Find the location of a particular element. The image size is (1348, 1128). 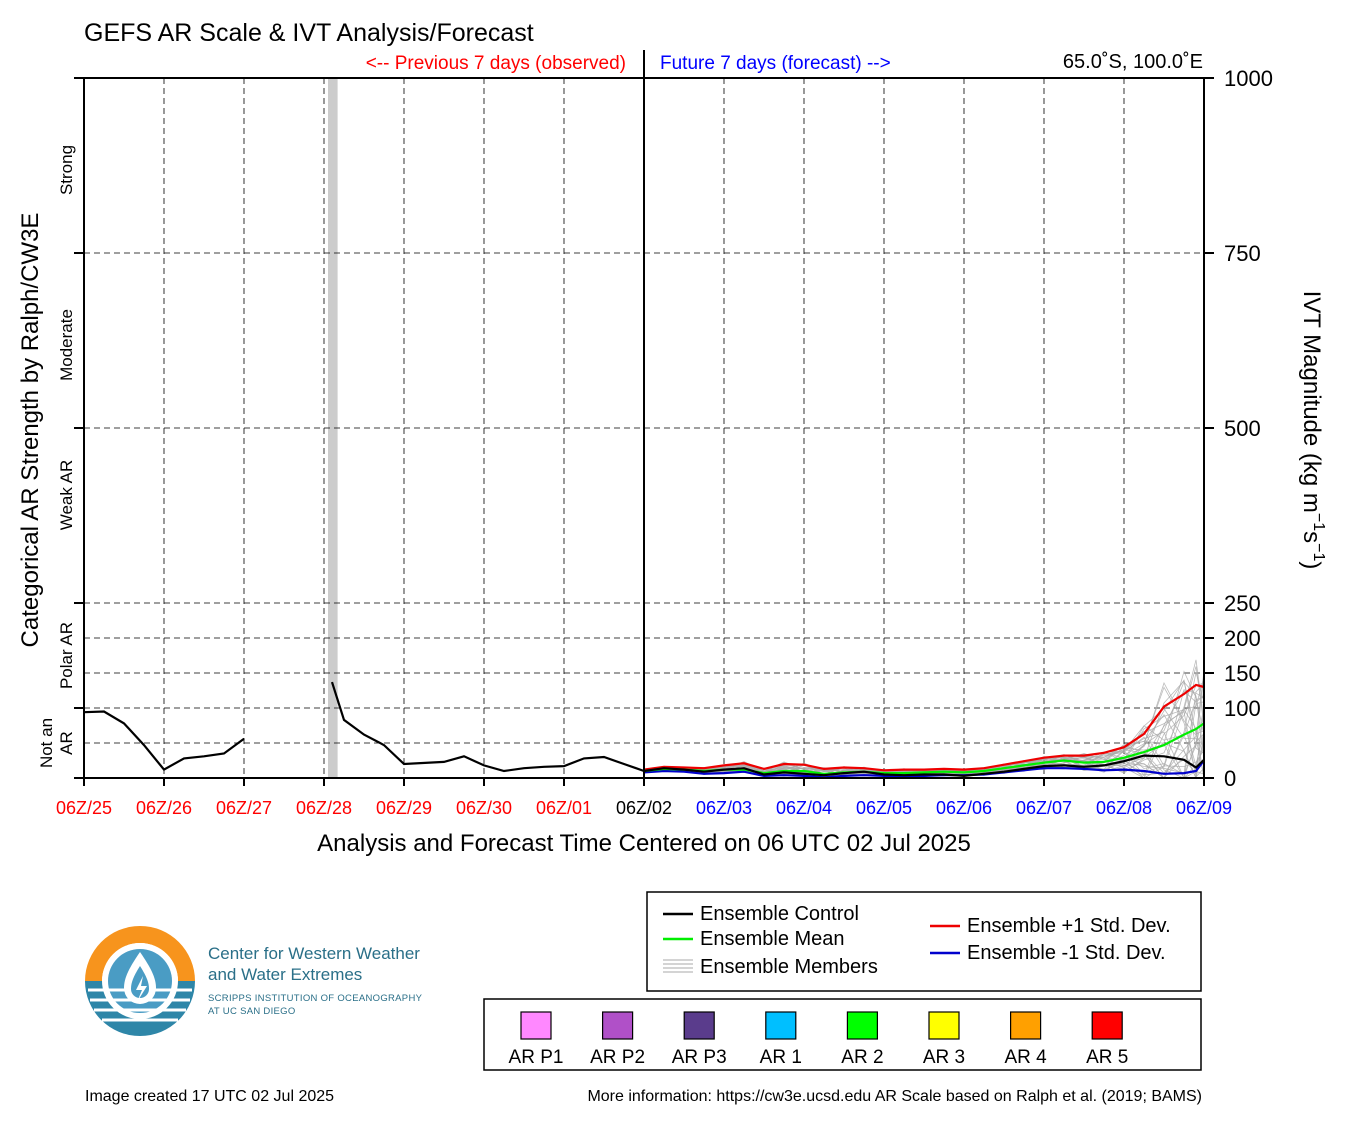

ar-scale-label: AR P3 is located at coordinates (699, 1057).